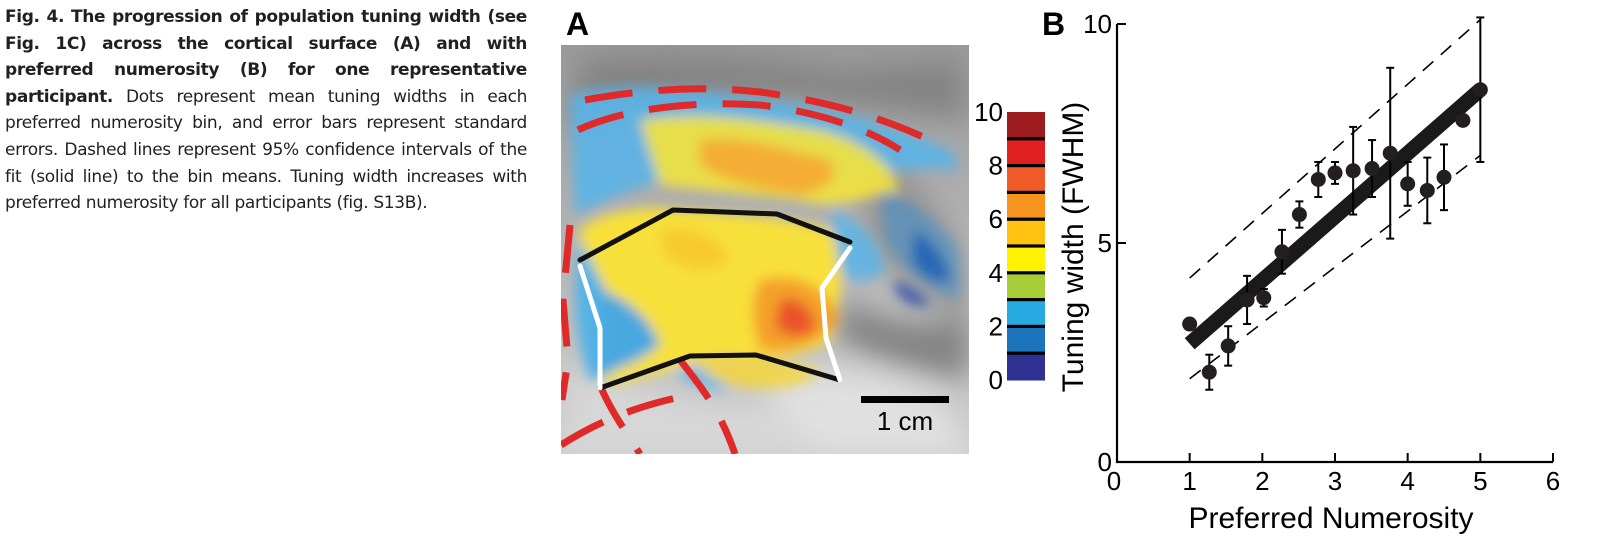 The width and height of the screenshot is (1598, 550). I want to click on colorbar-tick-label: 0, so click(996, 380).